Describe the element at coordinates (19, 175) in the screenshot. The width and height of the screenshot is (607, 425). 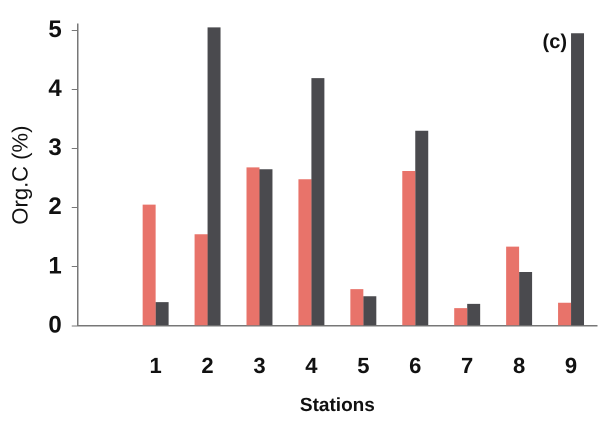
I see `y-axis-title: Org.C (%)` at that location.